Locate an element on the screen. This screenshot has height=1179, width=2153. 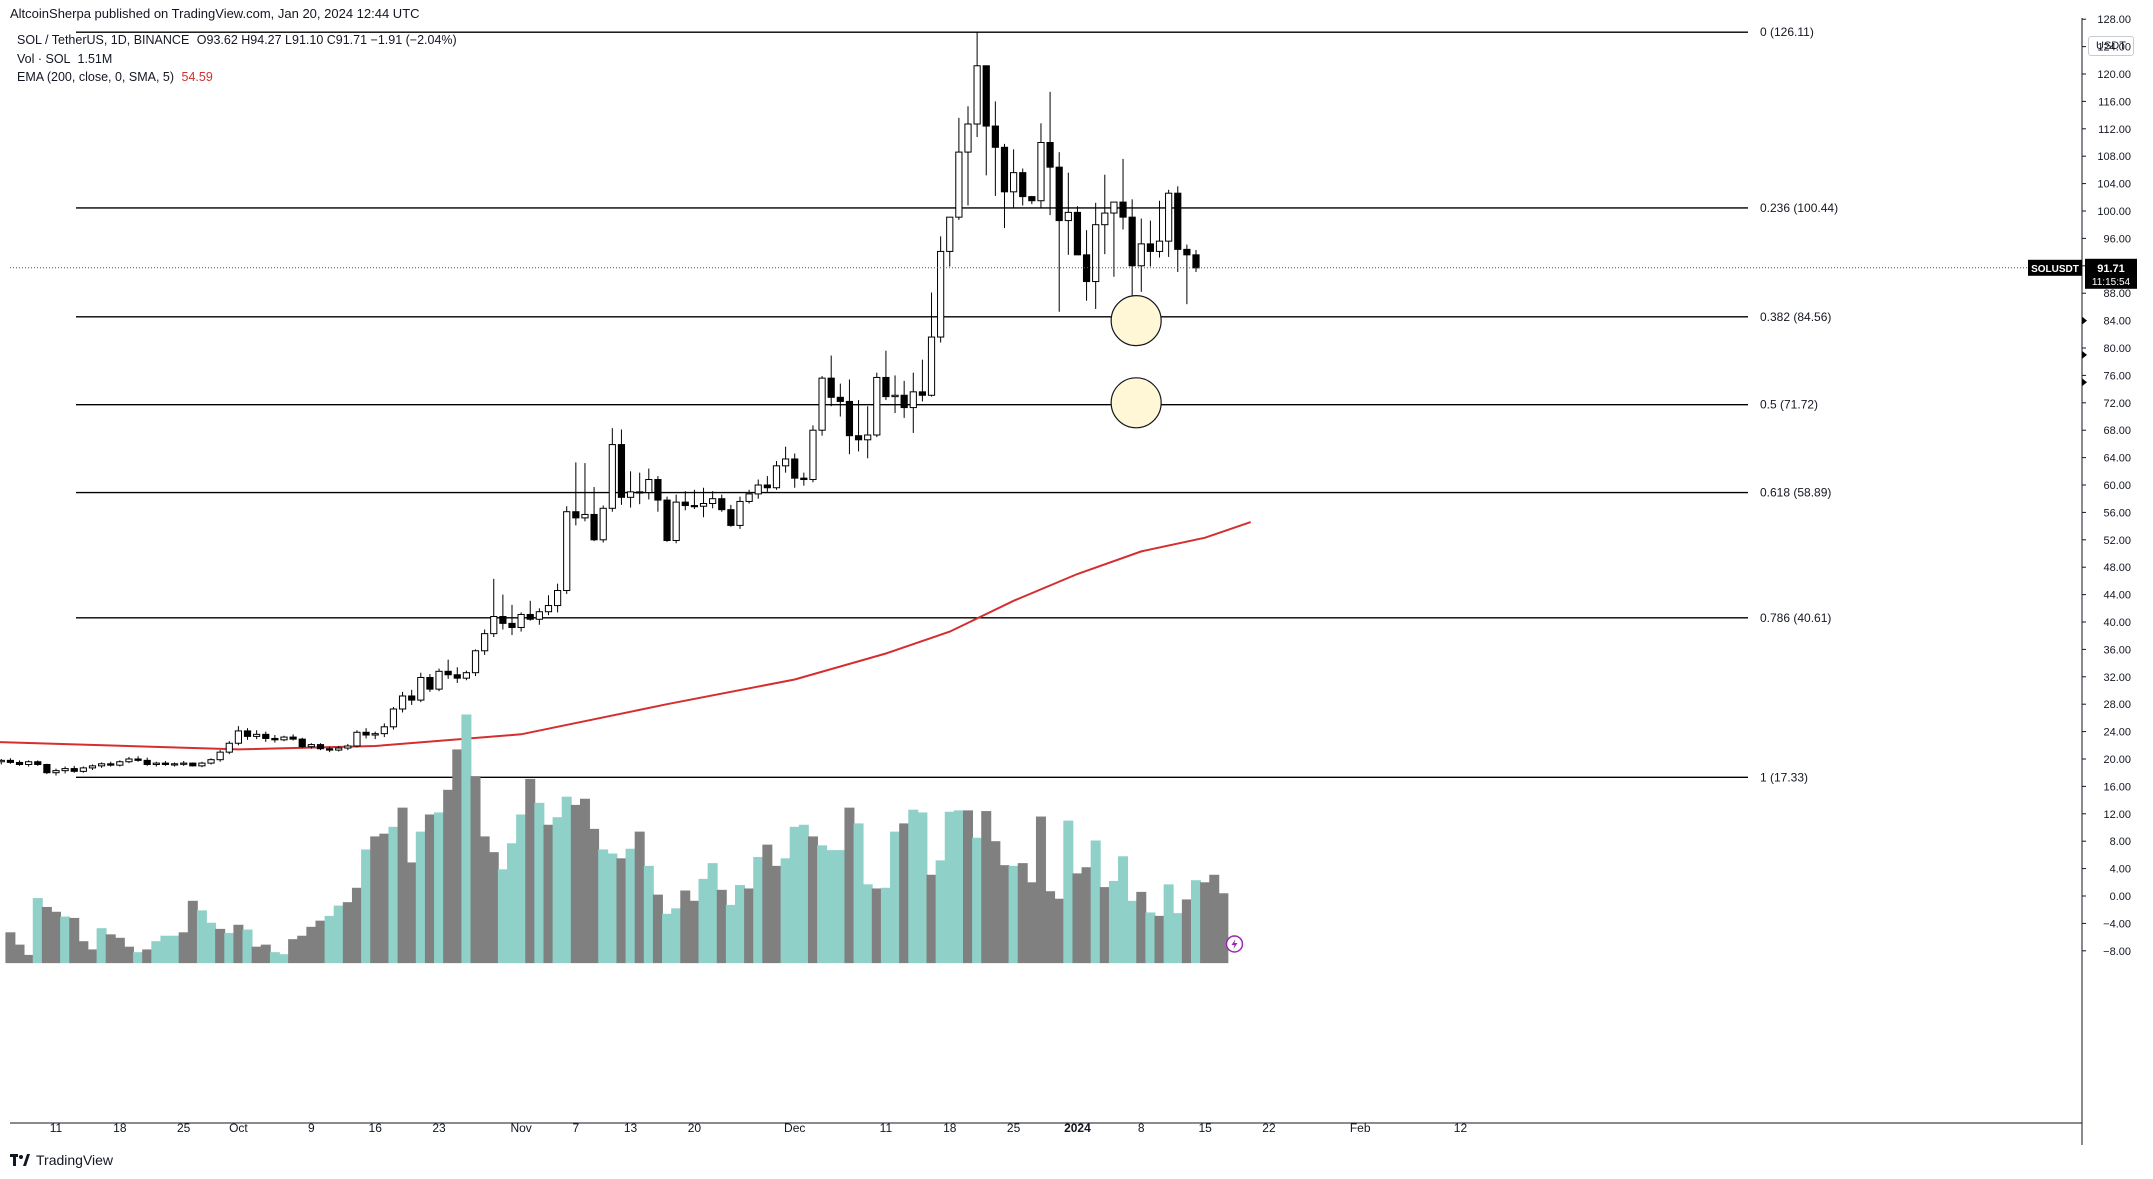
symbol-tag-bg is located at coordinates (2055, 267).